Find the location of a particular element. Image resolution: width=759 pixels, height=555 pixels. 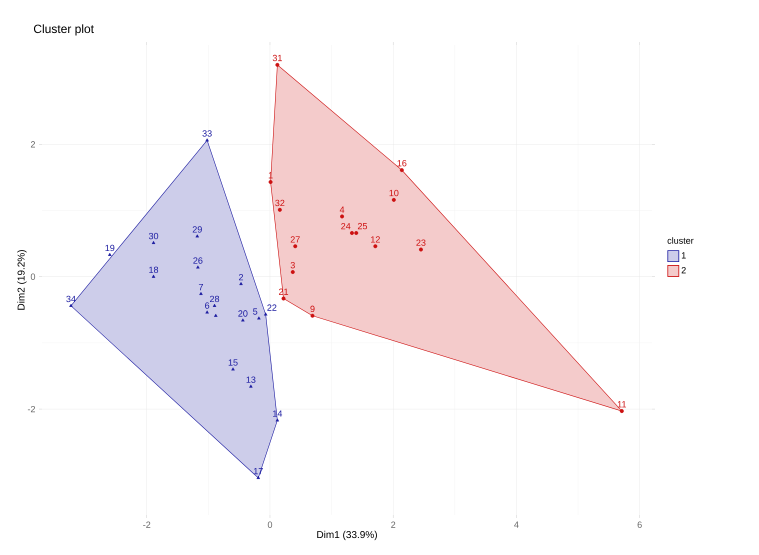

annotation: 32 is located at coordinates (279, 203).